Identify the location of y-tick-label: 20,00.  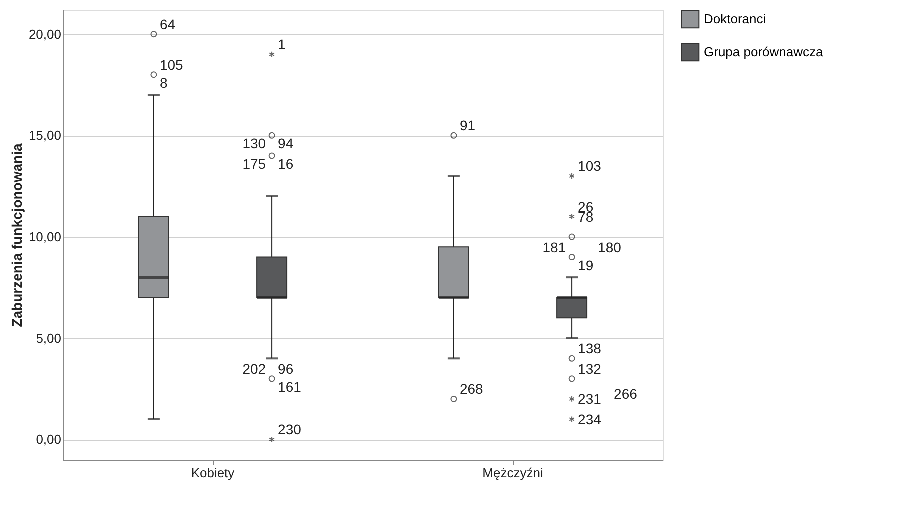
(45, 34).